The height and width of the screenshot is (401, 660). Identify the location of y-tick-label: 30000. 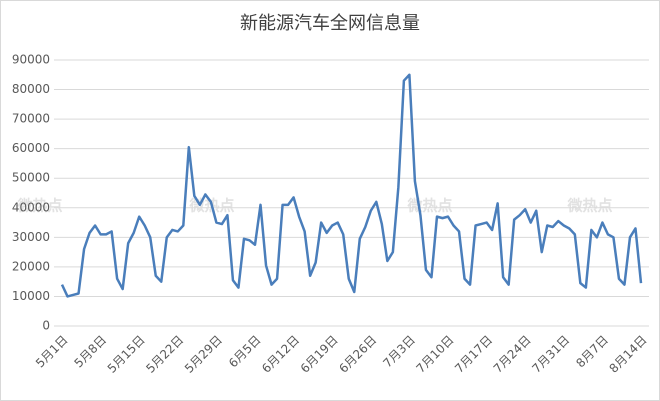
(31, 237).